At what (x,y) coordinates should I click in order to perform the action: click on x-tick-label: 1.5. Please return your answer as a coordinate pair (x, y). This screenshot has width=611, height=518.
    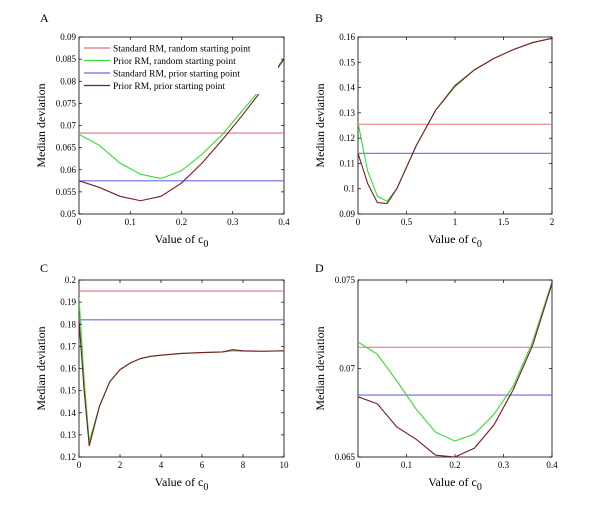
    Looking at the image, I should click on (504, 222).